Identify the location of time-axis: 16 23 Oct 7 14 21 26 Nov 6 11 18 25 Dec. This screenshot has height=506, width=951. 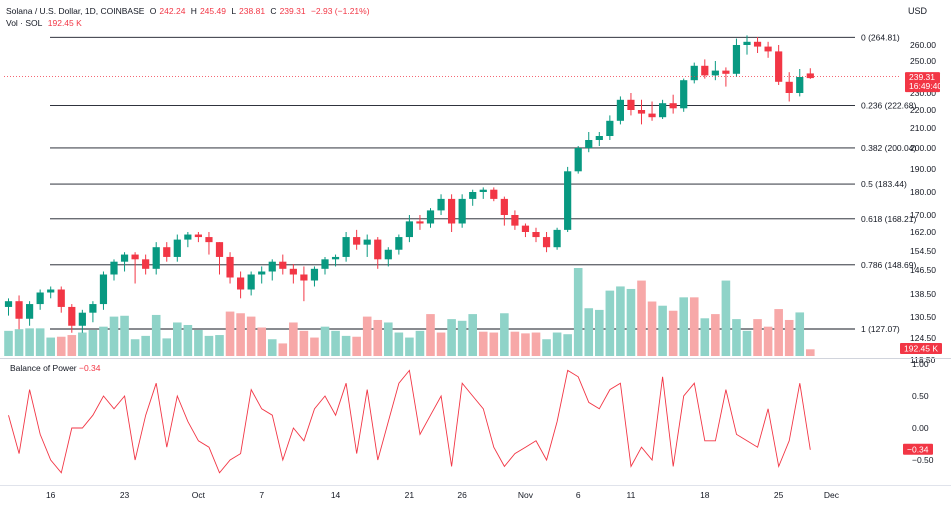
(475, 493).